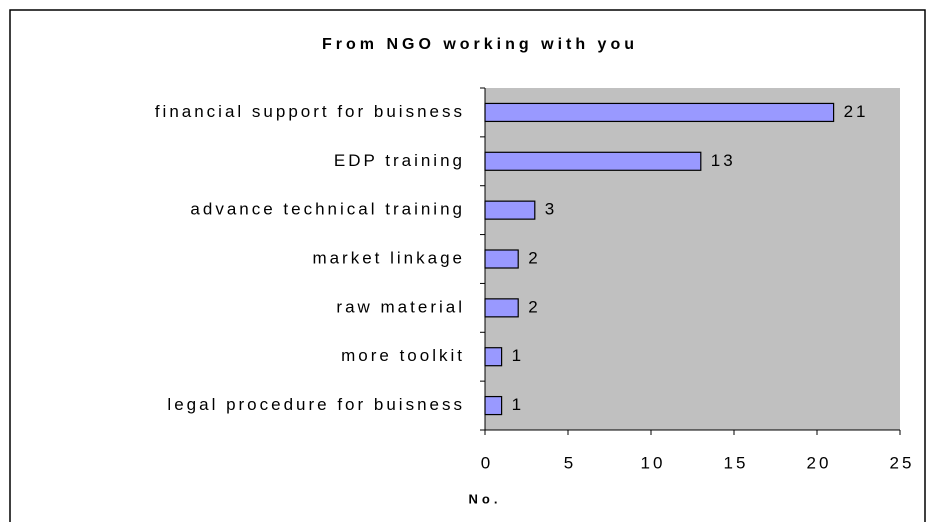  I want to click on y-tick-label: legal procedure for buisness, so click(316, 404).